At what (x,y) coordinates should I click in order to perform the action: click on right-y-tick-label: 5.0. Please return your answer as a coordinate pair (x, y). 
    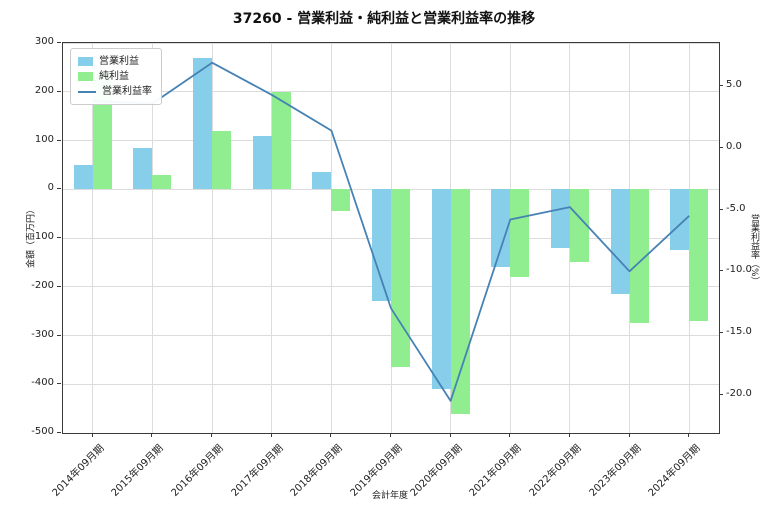
    Looking at the image, I should click on (734, 85).